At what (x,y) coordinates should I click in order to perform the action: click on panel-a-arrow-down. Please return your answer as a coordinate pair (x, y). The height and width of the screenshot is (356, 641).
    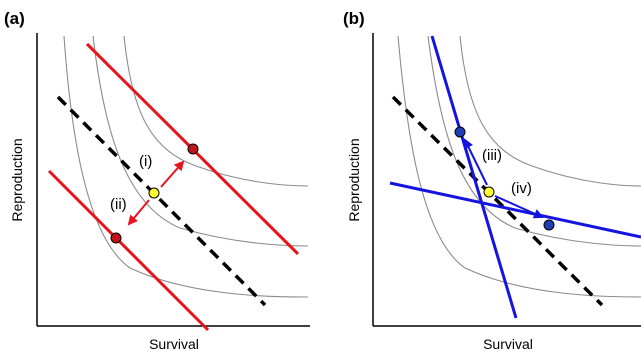
    Looking at the image, I should click on (138, 212).